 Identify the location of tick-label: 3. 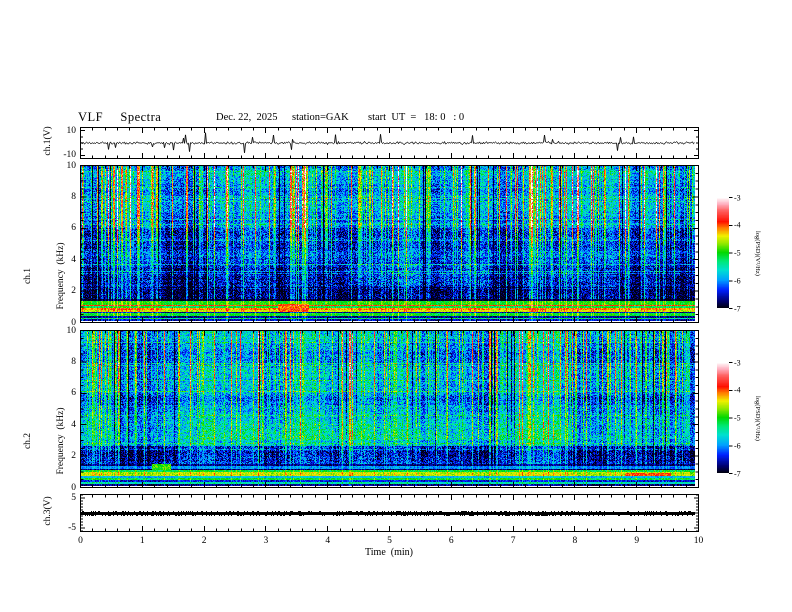
(266, 540).